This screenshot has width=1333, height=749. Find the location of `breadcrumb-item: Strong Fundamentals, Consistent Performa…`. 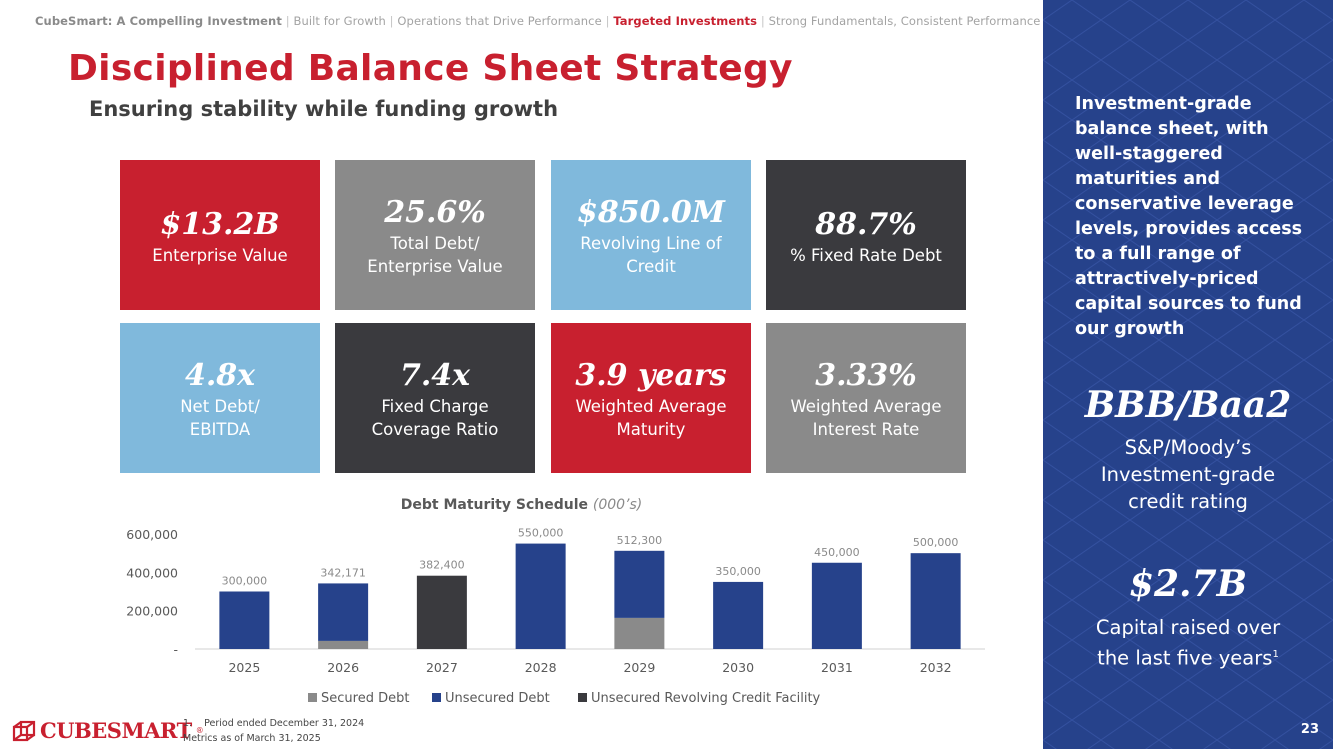

breadcrumb-item: Strong Fundamentals, Consistent Performa… is located at coordinates (904, 21).